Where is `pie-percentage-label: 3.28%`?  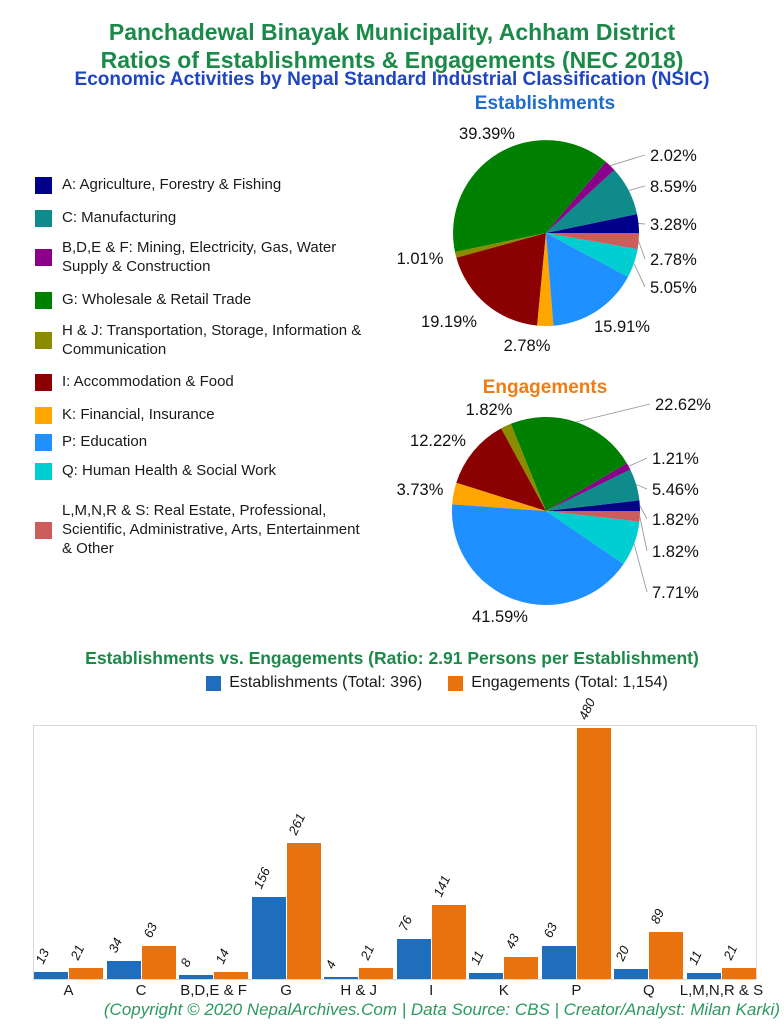 pie-percentage-label: 3.28% is located at coordinates (673, 225).